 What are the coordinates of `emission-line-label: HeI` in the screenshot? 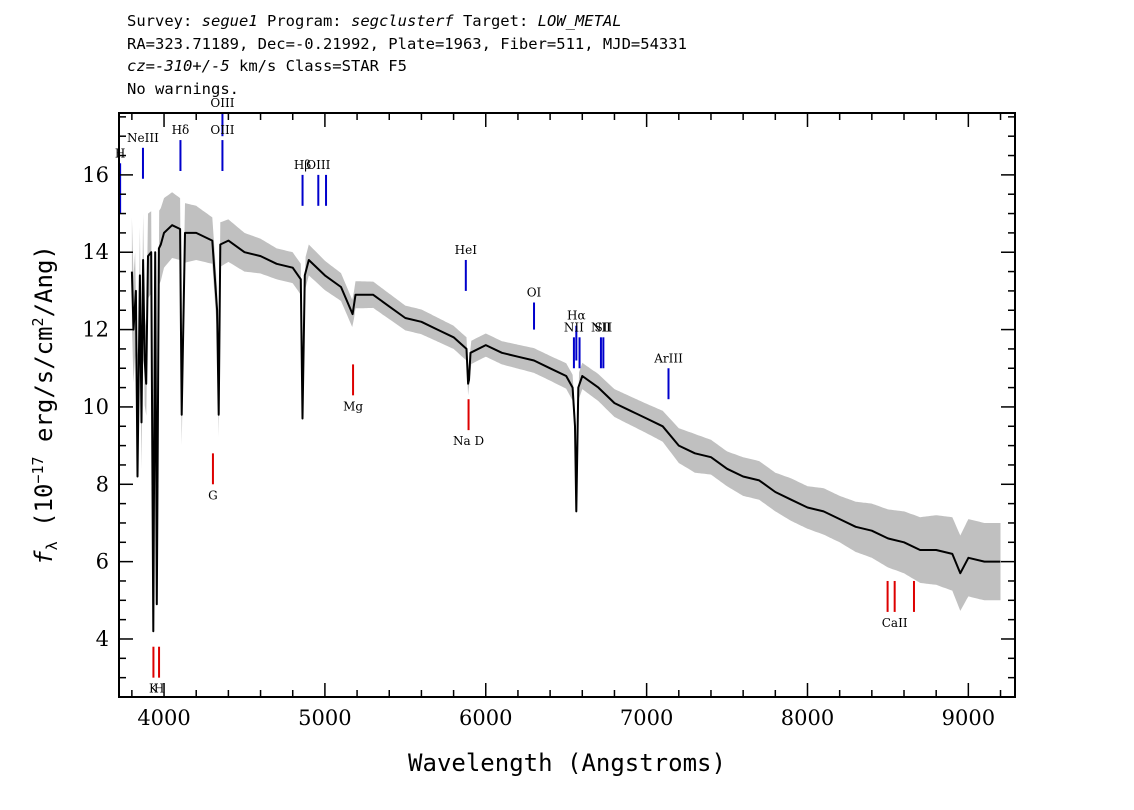 It's located at (466, 250).